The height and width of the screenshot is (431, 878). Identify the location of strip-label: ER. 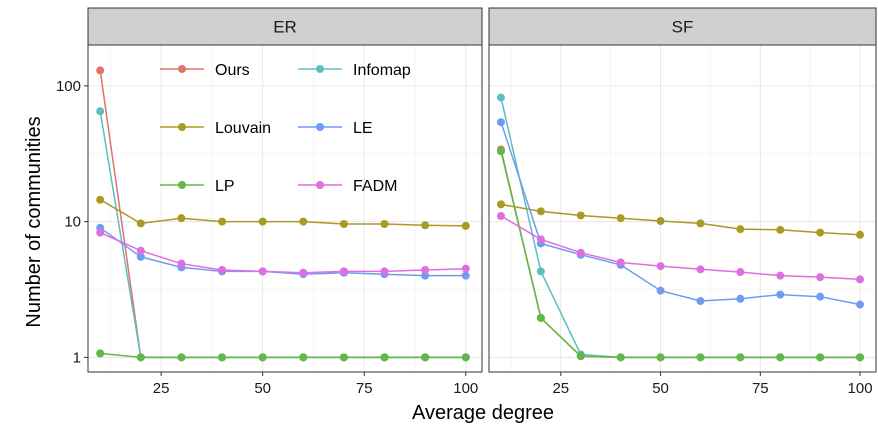
(285, 27).